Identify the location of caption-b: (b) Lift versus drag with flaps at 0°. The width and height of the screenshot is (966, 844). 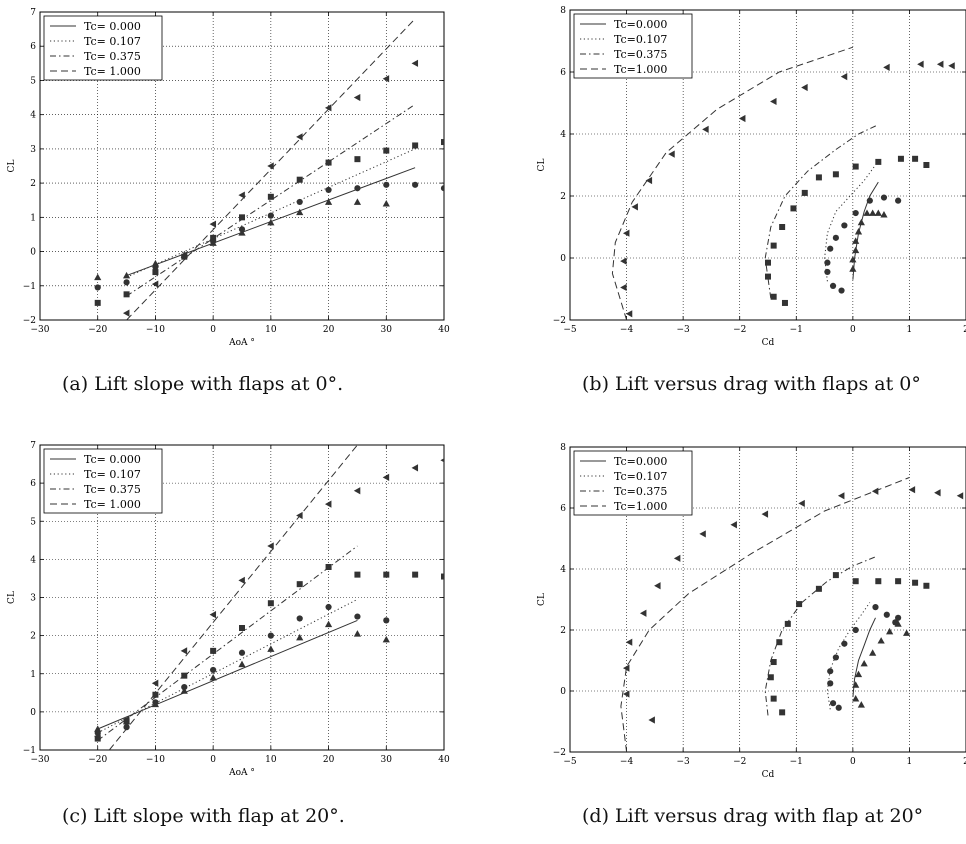
(751, 384).